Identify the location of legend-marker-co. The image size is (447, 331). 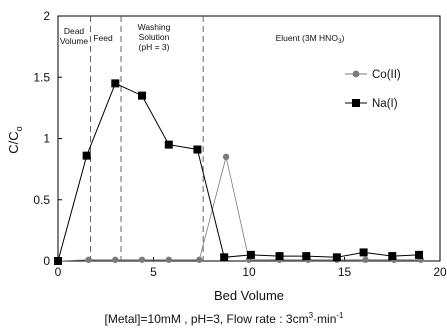
(356, 74).